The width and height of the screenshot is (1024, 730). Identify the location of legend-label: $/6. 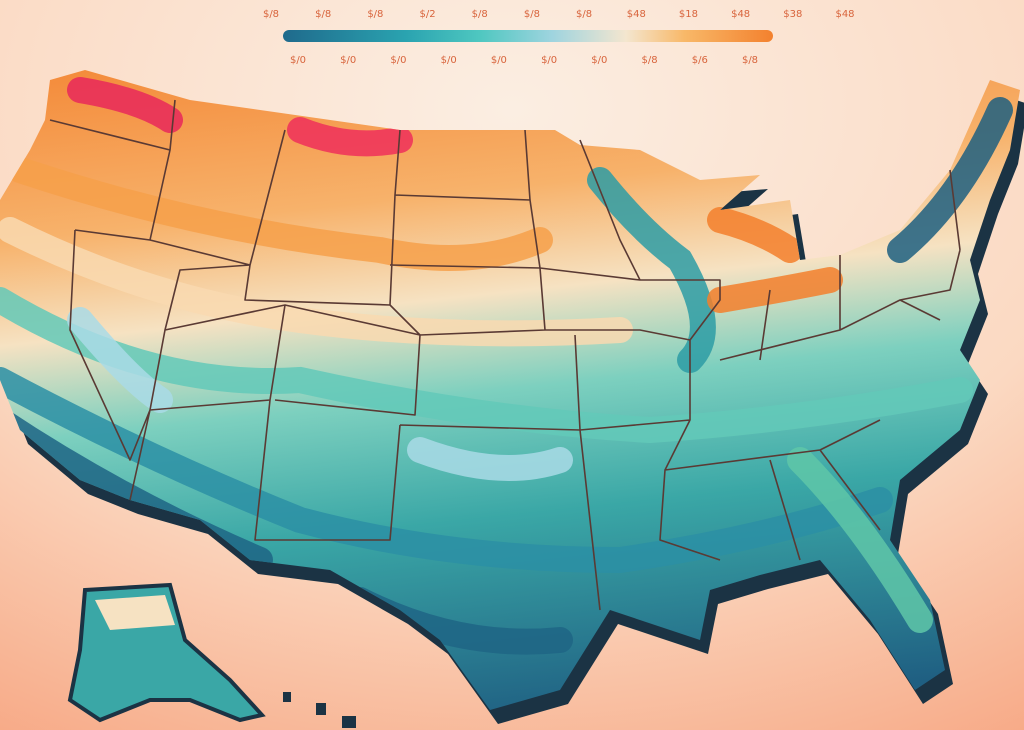
(700, 60).